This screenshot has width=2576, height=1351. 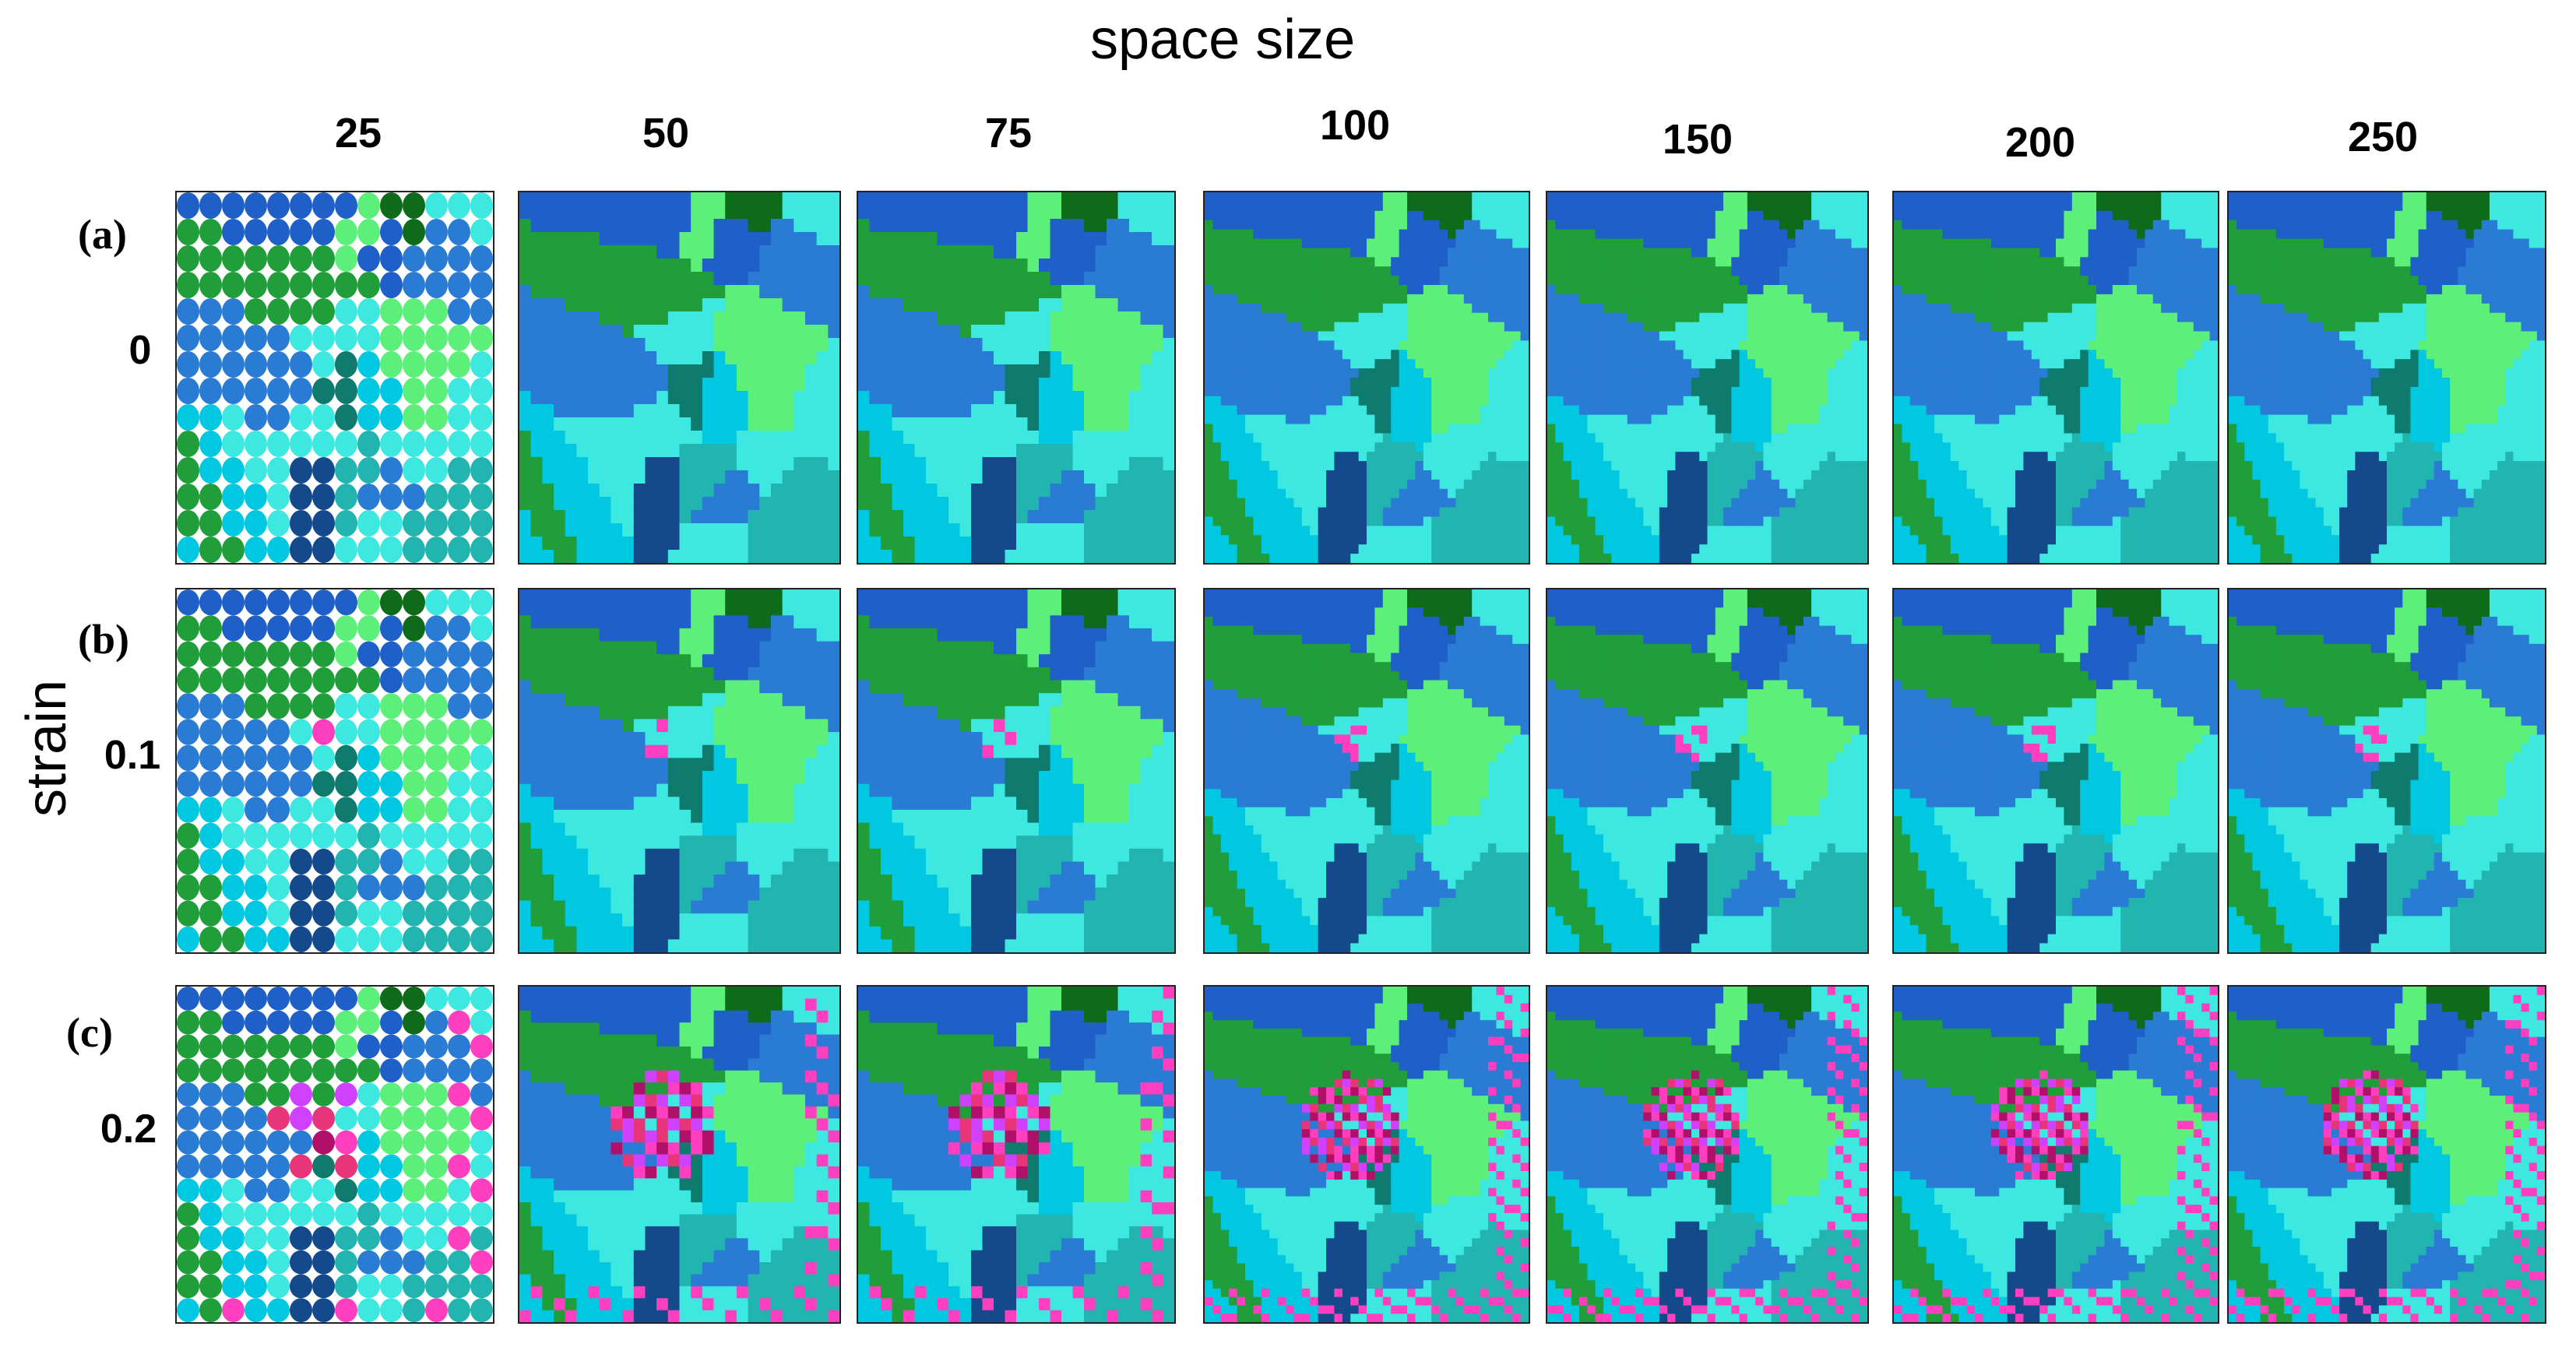 What do you see at coordinates (679, 378) in the screenshot?
I see `grain-map-panel-r1-c2` at bounding box center [679, 378].